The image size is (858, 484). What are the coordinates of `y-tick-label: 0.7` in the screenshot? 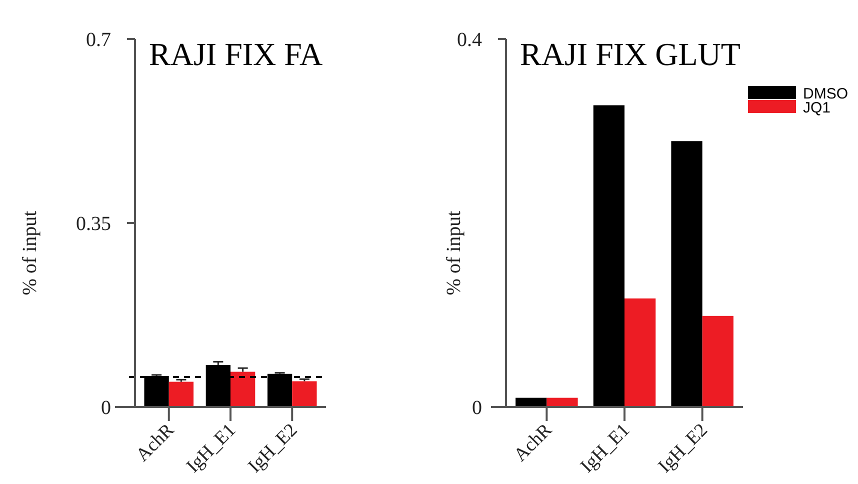 It's located at (98, 40).